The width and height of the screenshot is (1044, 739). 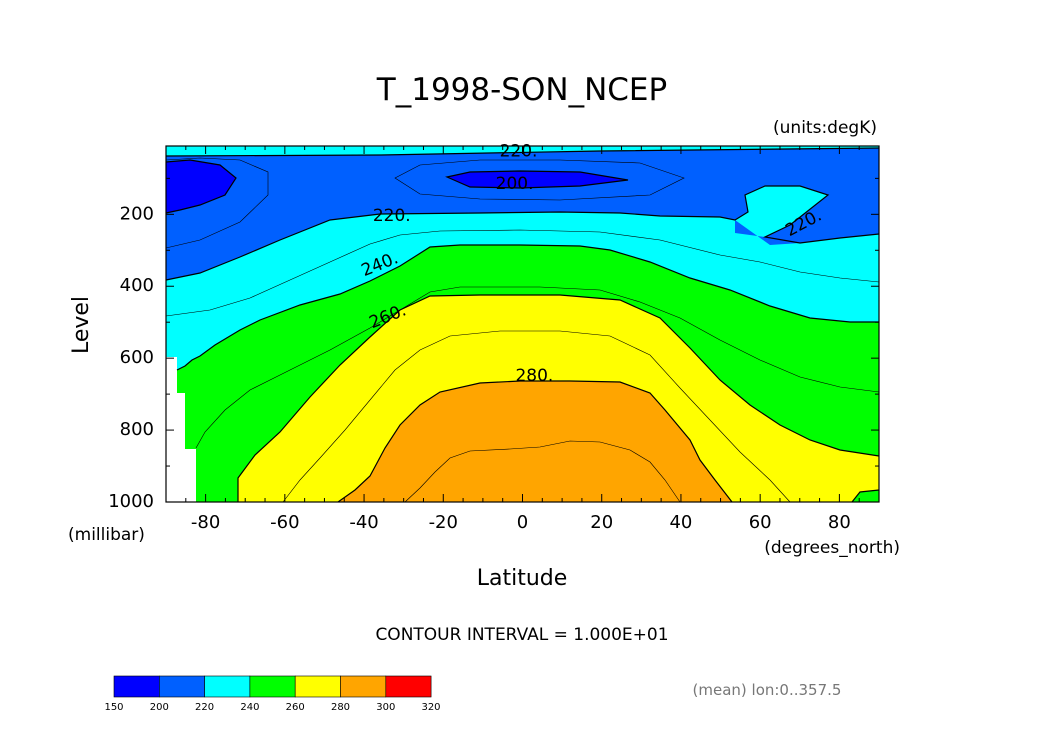 I want to click on fill-missing-terrain, so click(x=181, y=429).